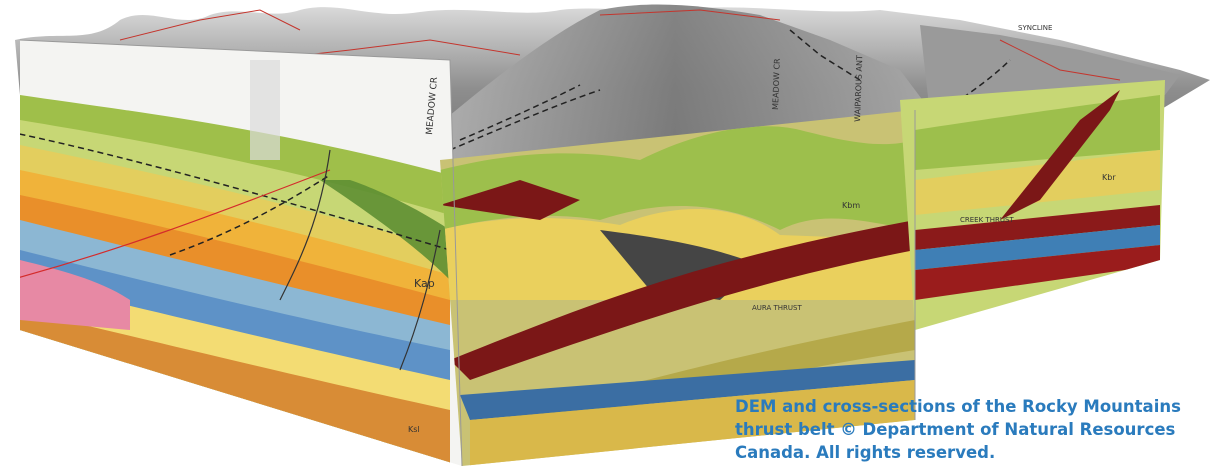 The height and width of the screenshot is (466, 1215). I want to click on caption-line-3: Canada. All rights reserved., so click(865, 452).